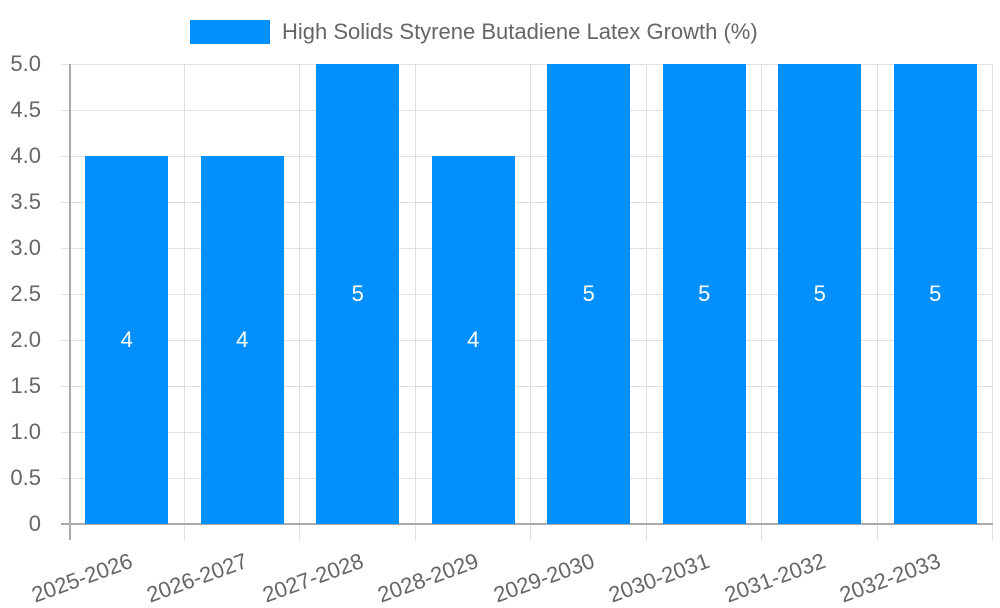  What do you see at coordinates (70, 302) in the screenshot?
I see `y-axis-line` at bounding box center [70, 302].